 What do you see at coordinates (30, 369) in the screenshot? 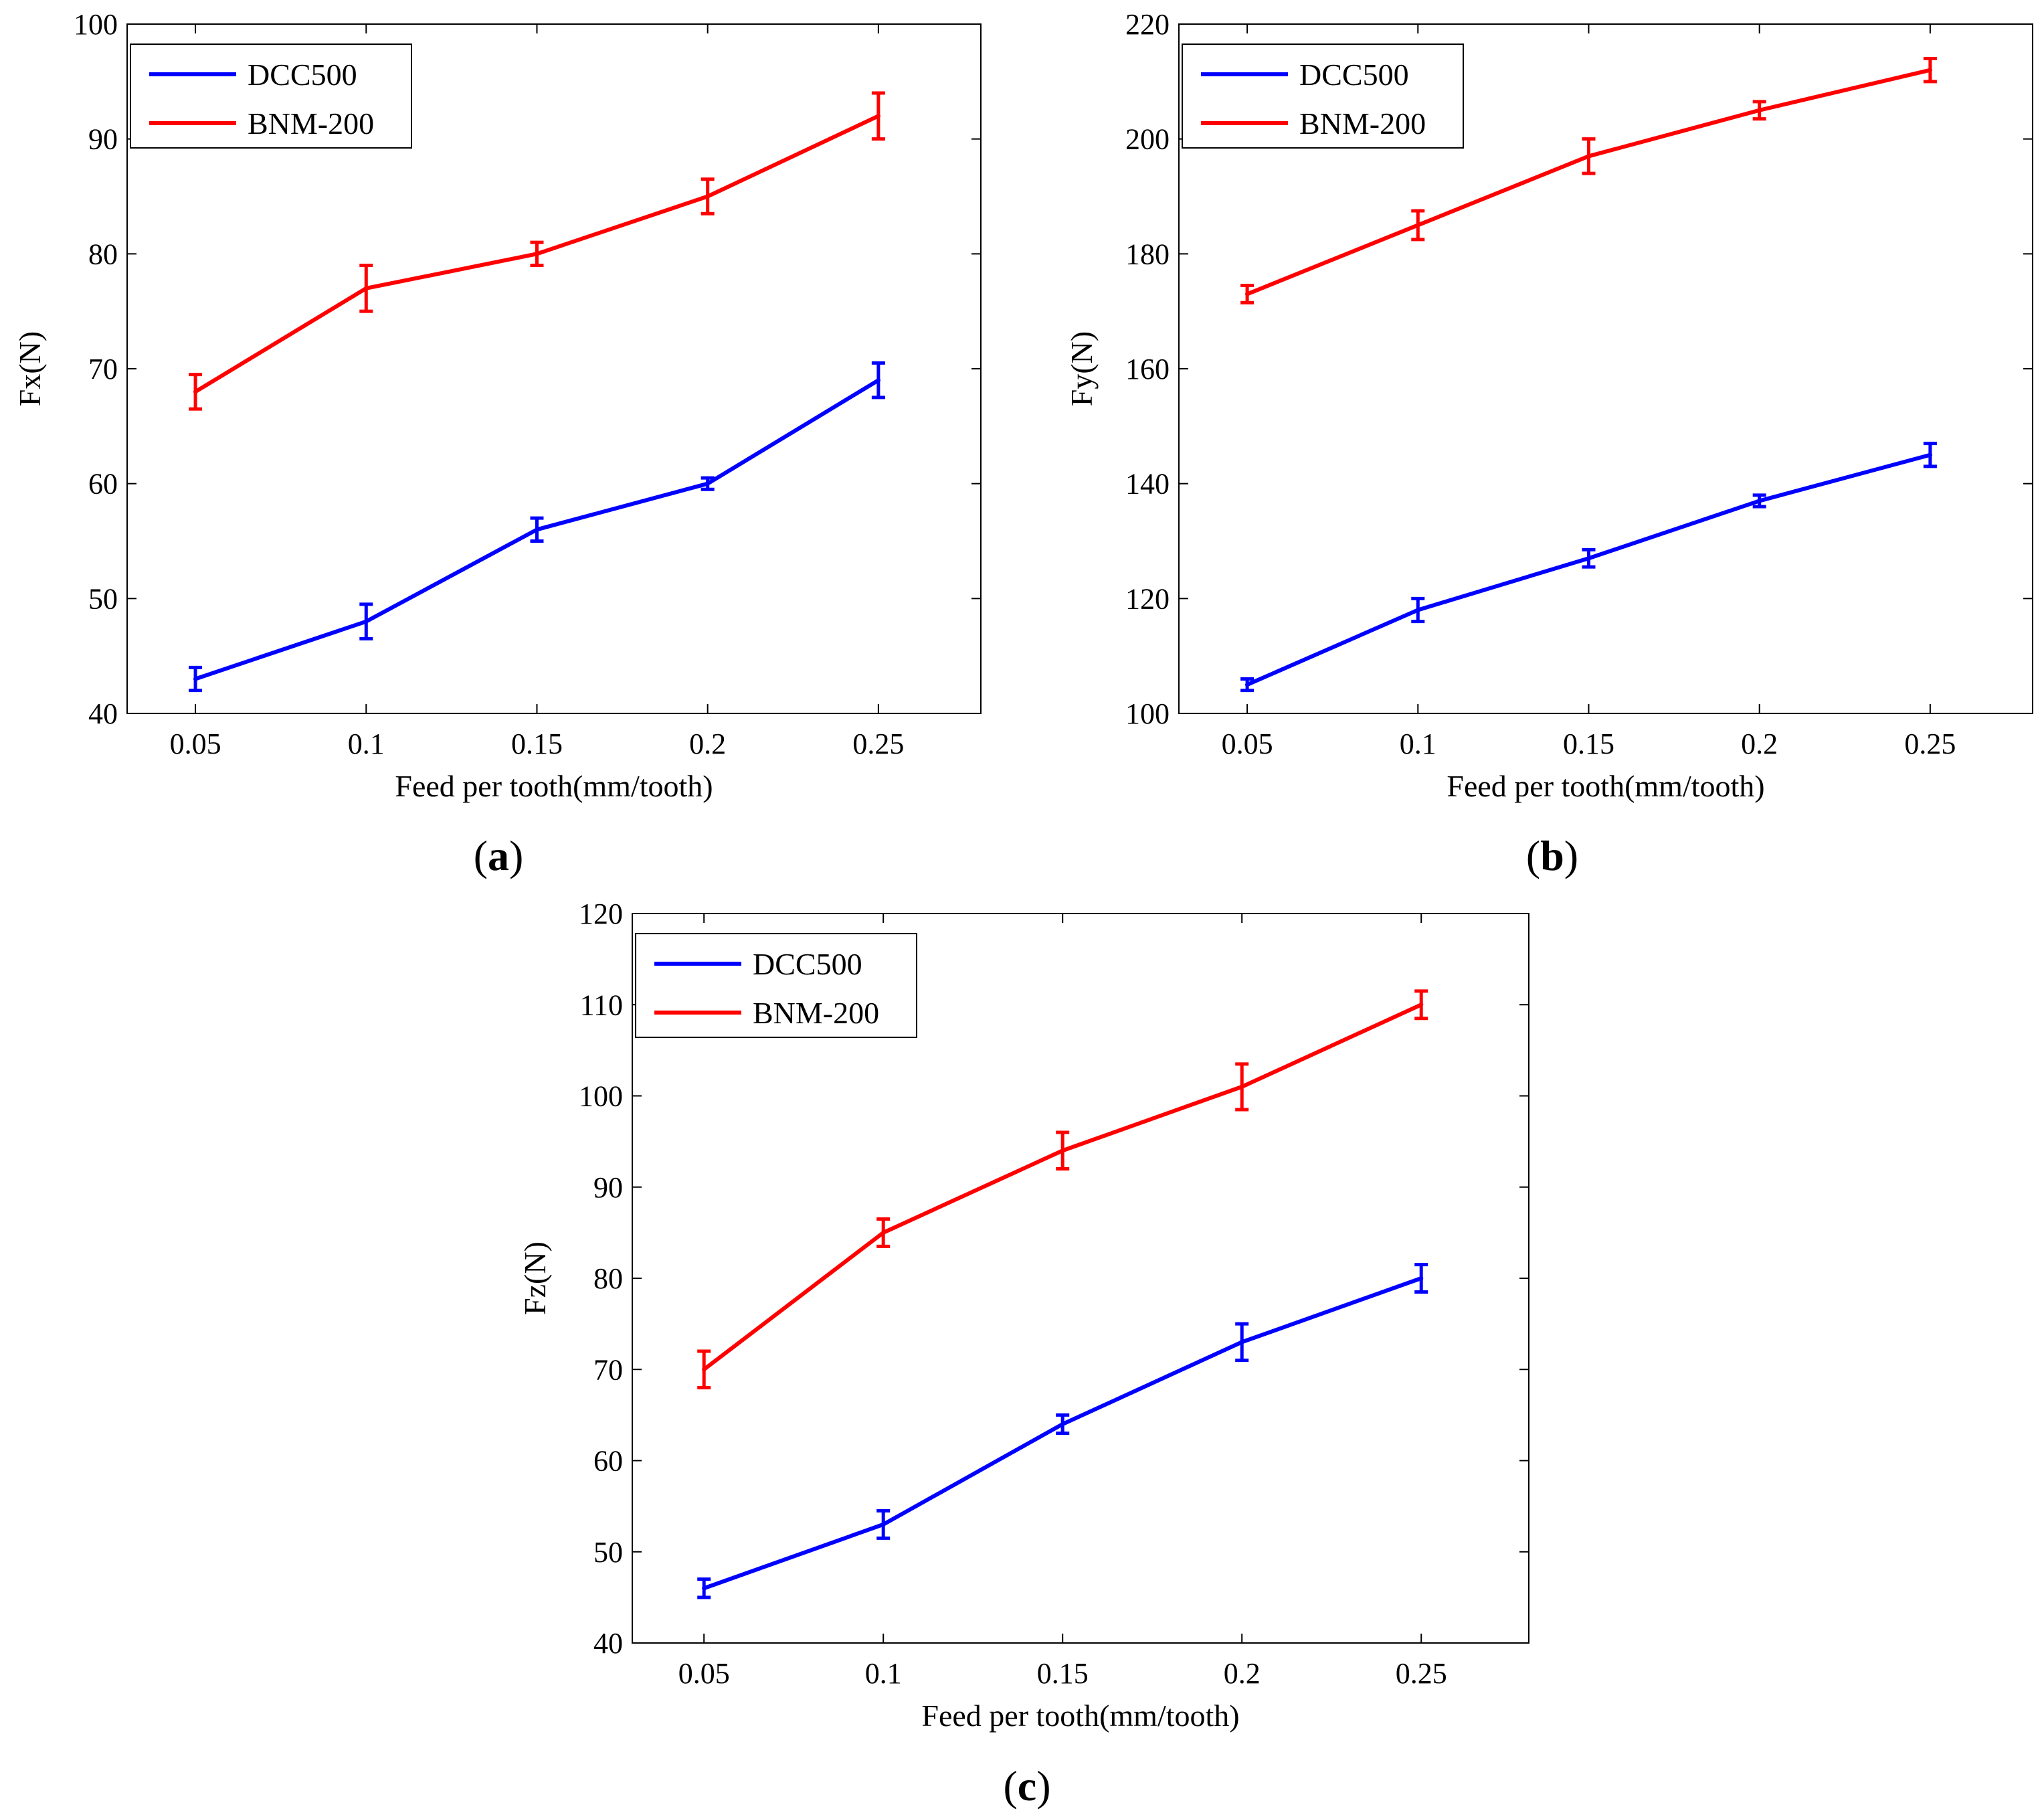
I see `y-axis-label-a: Fx(N)` at bounding box center [30, 369].